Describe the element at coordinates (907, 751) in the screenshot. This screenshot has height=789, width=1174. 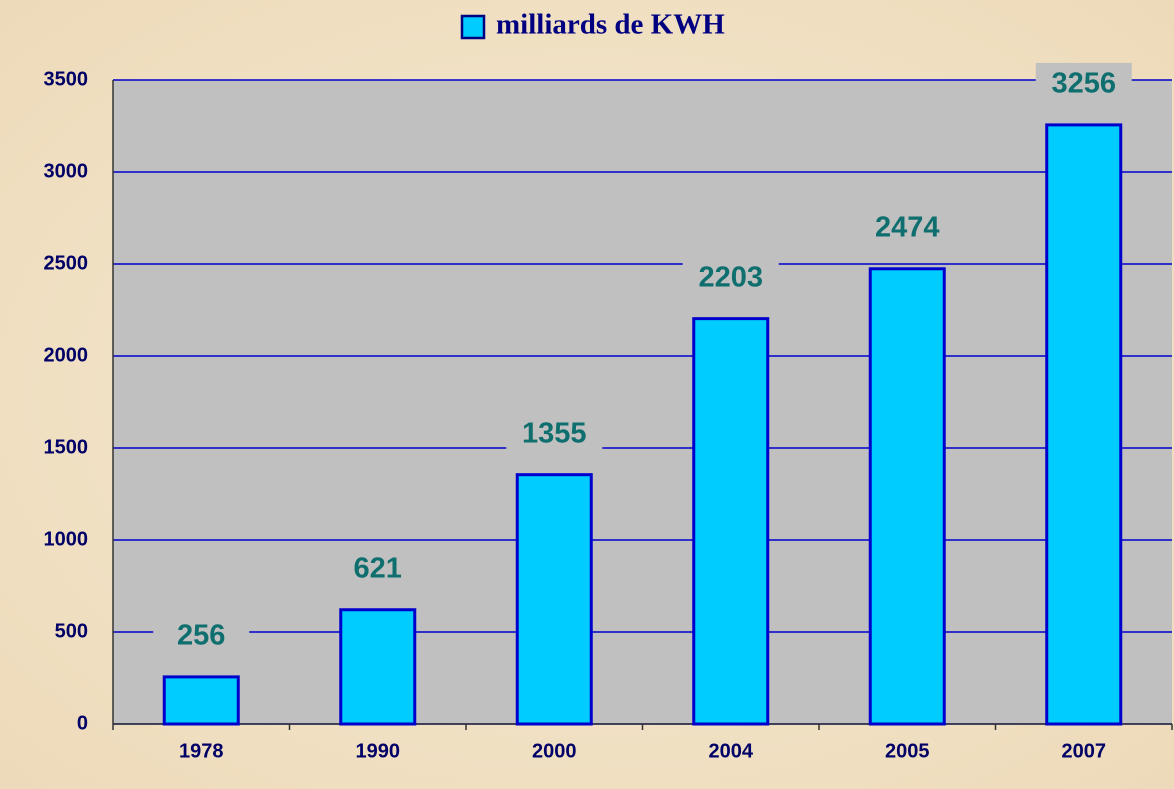
I see `x-tick-label: 2005` at that location.